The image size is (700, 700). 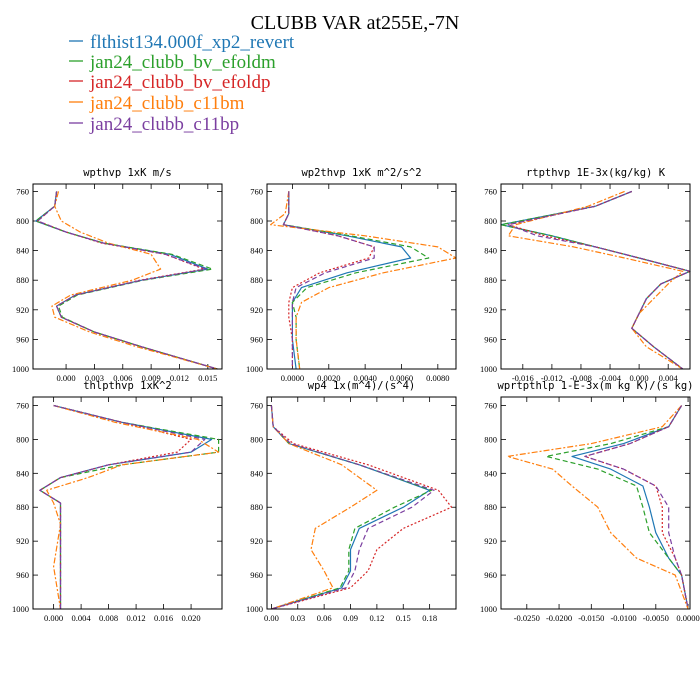 What do you see at coordinates (669, 378) in the screenshot?
I see `x-tick-label: 0.004` at bounding box center [669, 378].